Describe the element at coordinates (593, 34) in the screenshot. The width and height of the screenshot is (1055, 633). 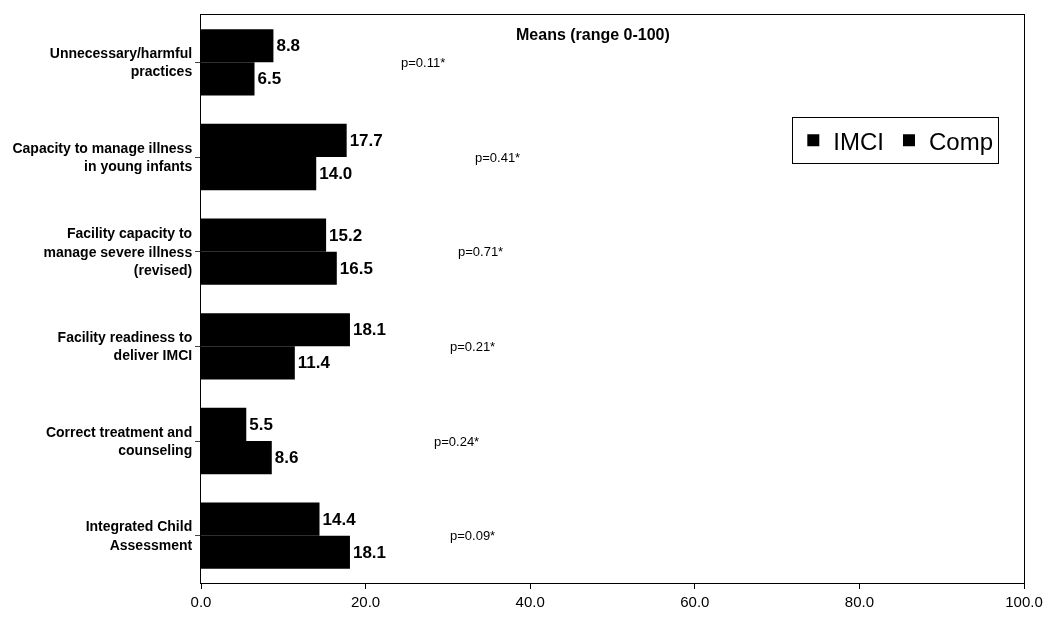
I see `annotation: Means (range 0-100)` at that location.